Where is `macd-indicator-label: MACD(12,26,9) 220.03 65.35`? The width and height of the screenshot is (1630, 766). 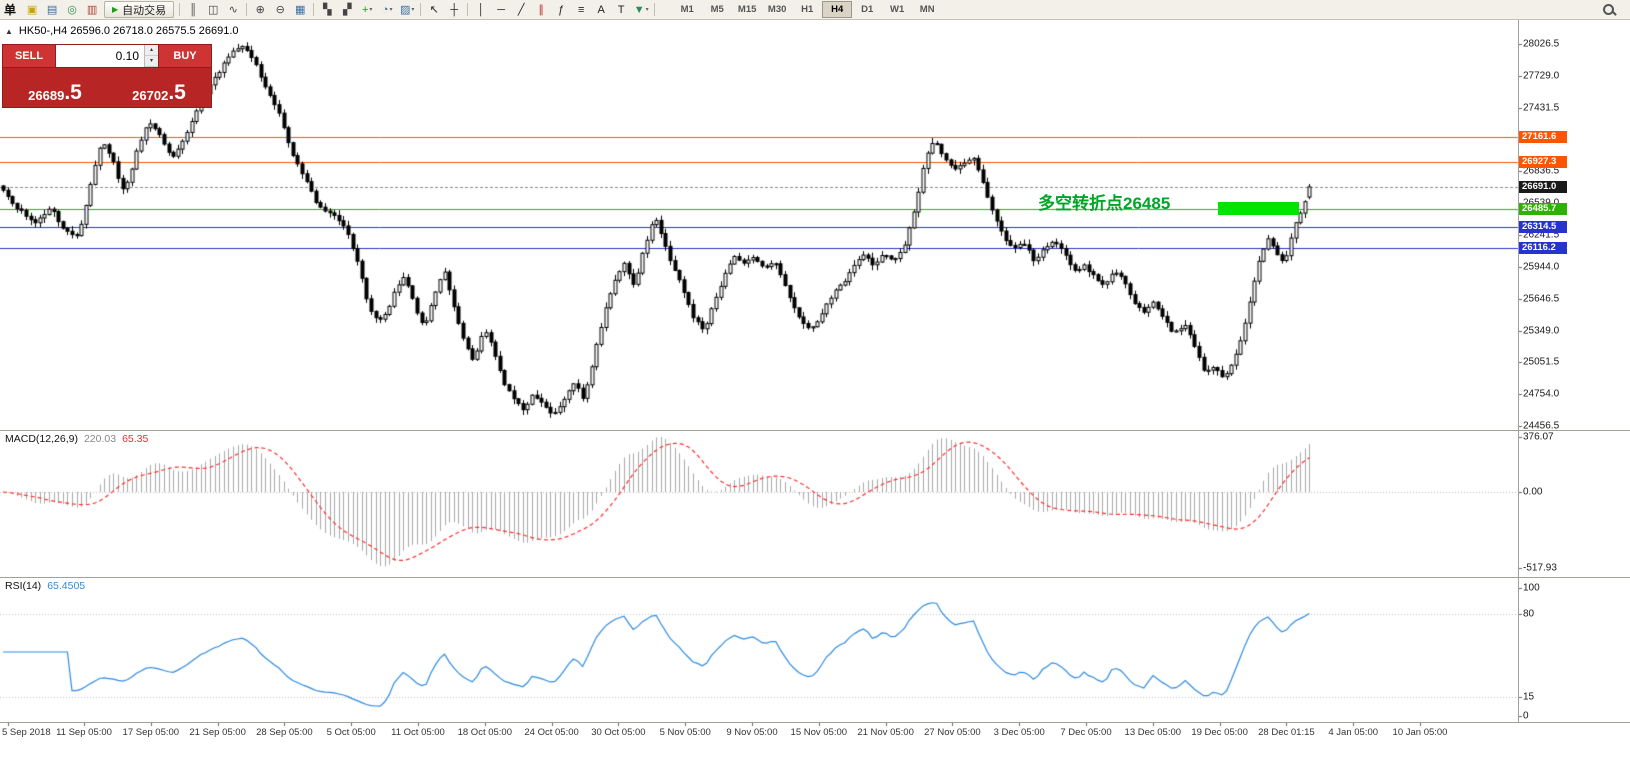 macd-indicator-label: MACD(12,26,9) 220.03 65.35 is located at coordinates (79, 439).